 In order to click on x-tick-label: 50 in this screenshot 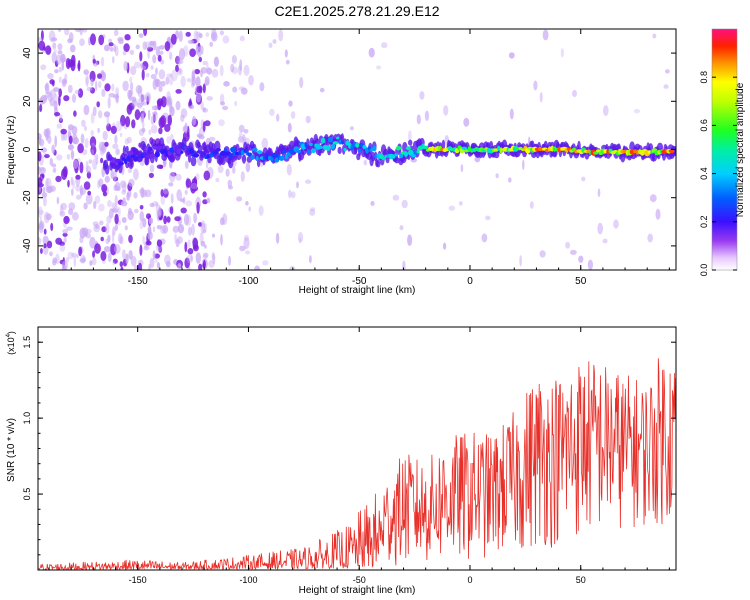, I will do `click(581, 281)`.